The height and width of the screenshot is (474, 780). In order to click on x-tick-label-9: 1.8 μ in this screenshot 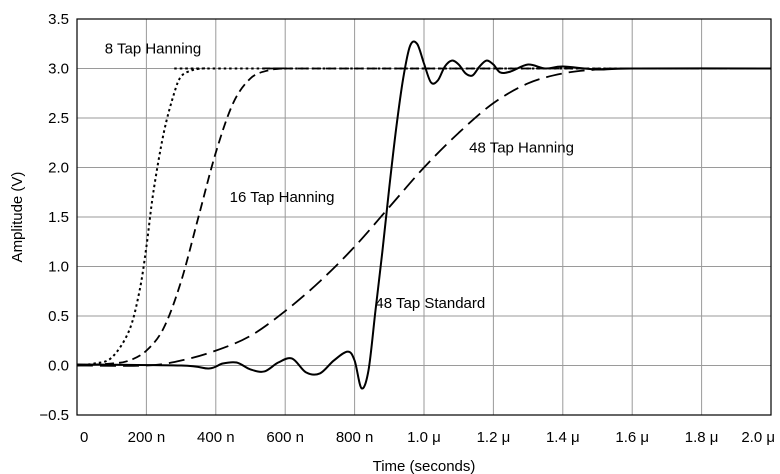, I will do `click(702, 437)`.